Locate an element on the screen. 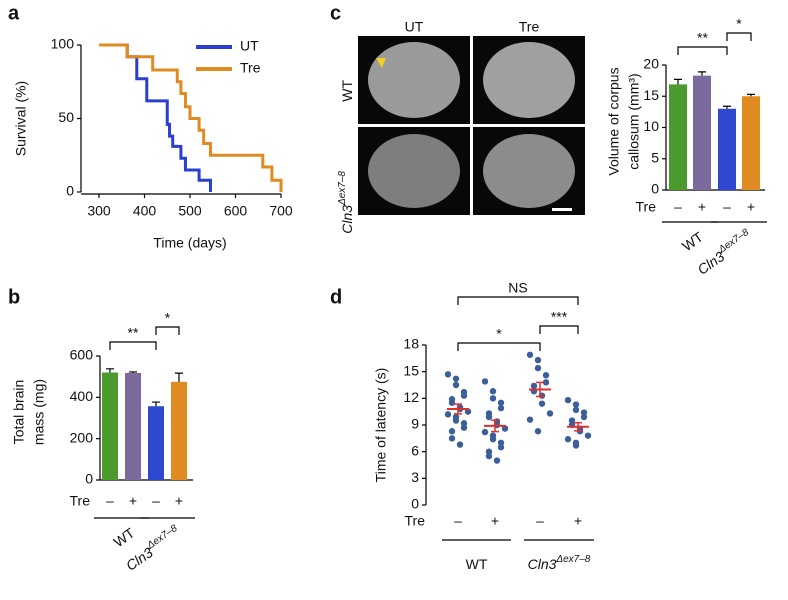 This screenshot has height=600, width=788. panel-letter: b is located at coordinates (14, 297).